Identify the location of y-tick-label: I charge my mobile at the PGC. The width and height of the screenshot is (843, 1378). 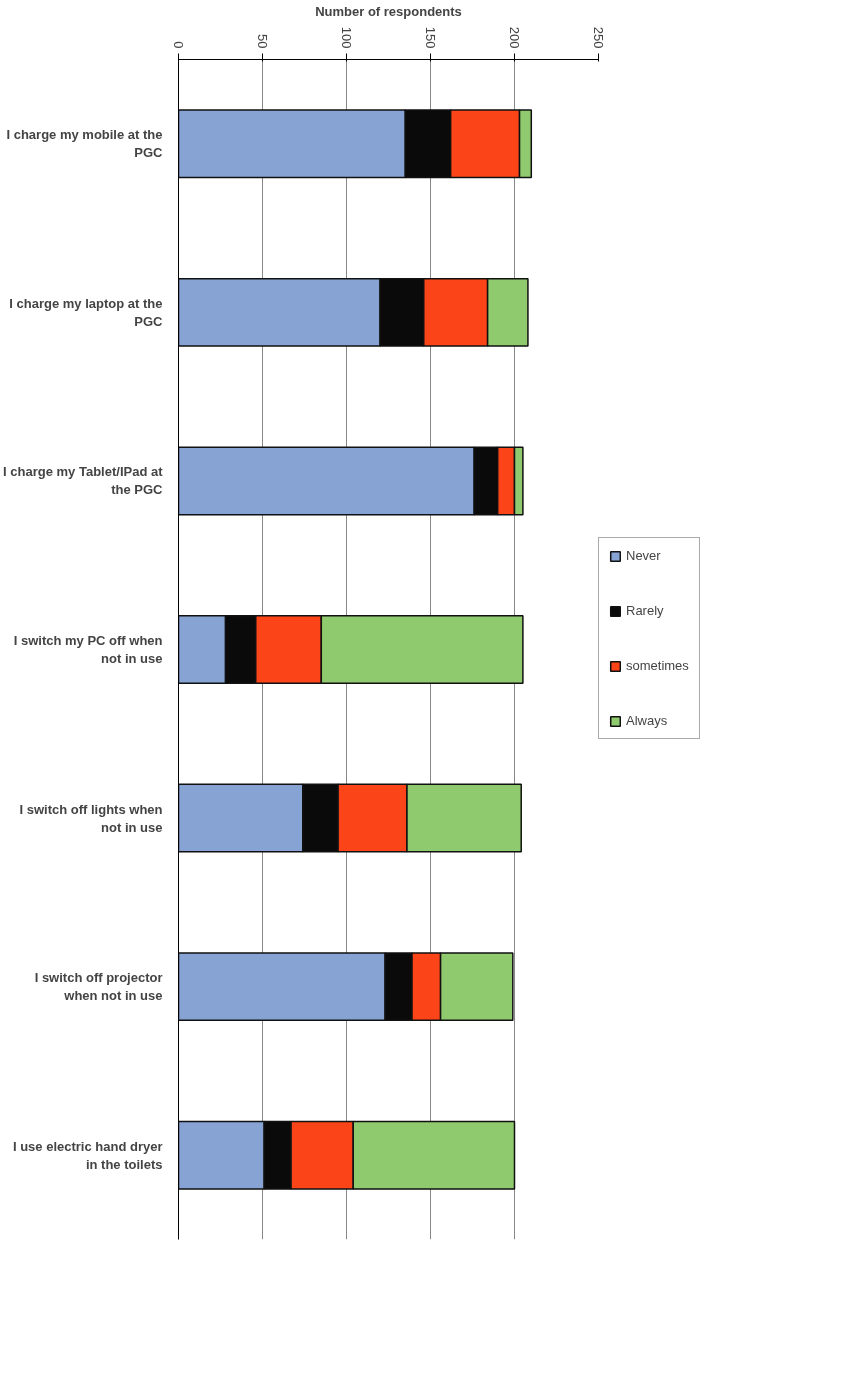
(85, 144).